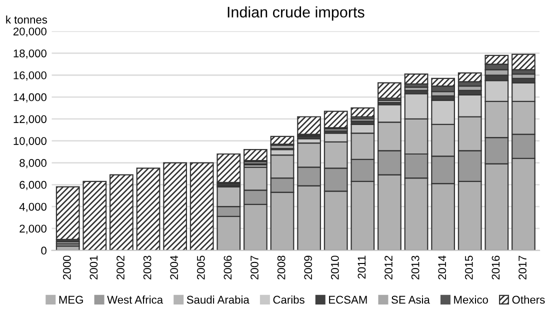  What do you see at coordinates (27, 19) in the screenshot?
I see `y-axis-title: k tonnes` at bounding box center [27, 19].